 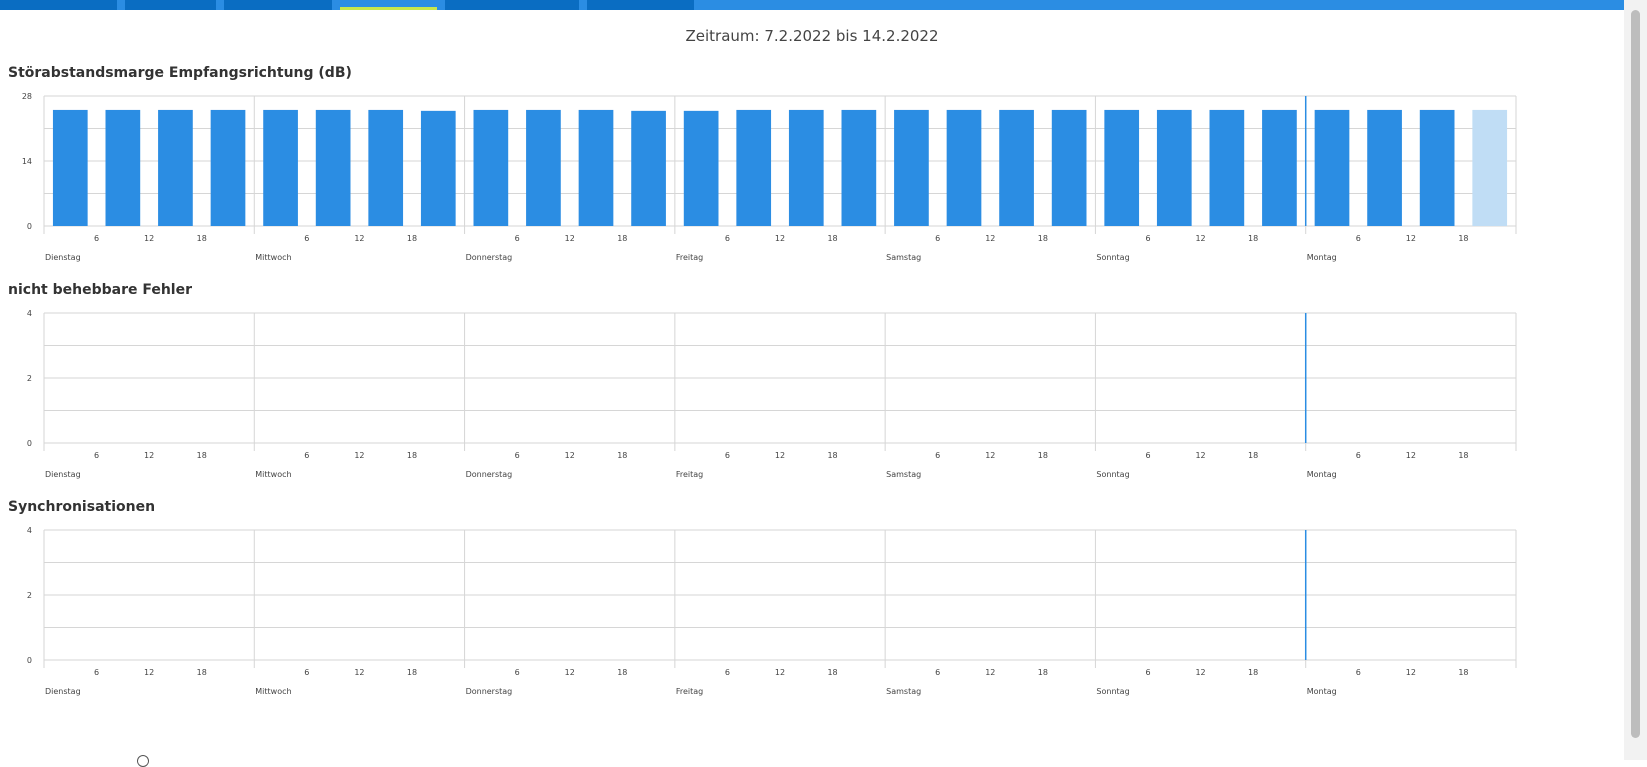 What do you see at coordinates (29, 313) in the screenshot?
I see `y-tick-label: 4` at bounding box center [29, 313].